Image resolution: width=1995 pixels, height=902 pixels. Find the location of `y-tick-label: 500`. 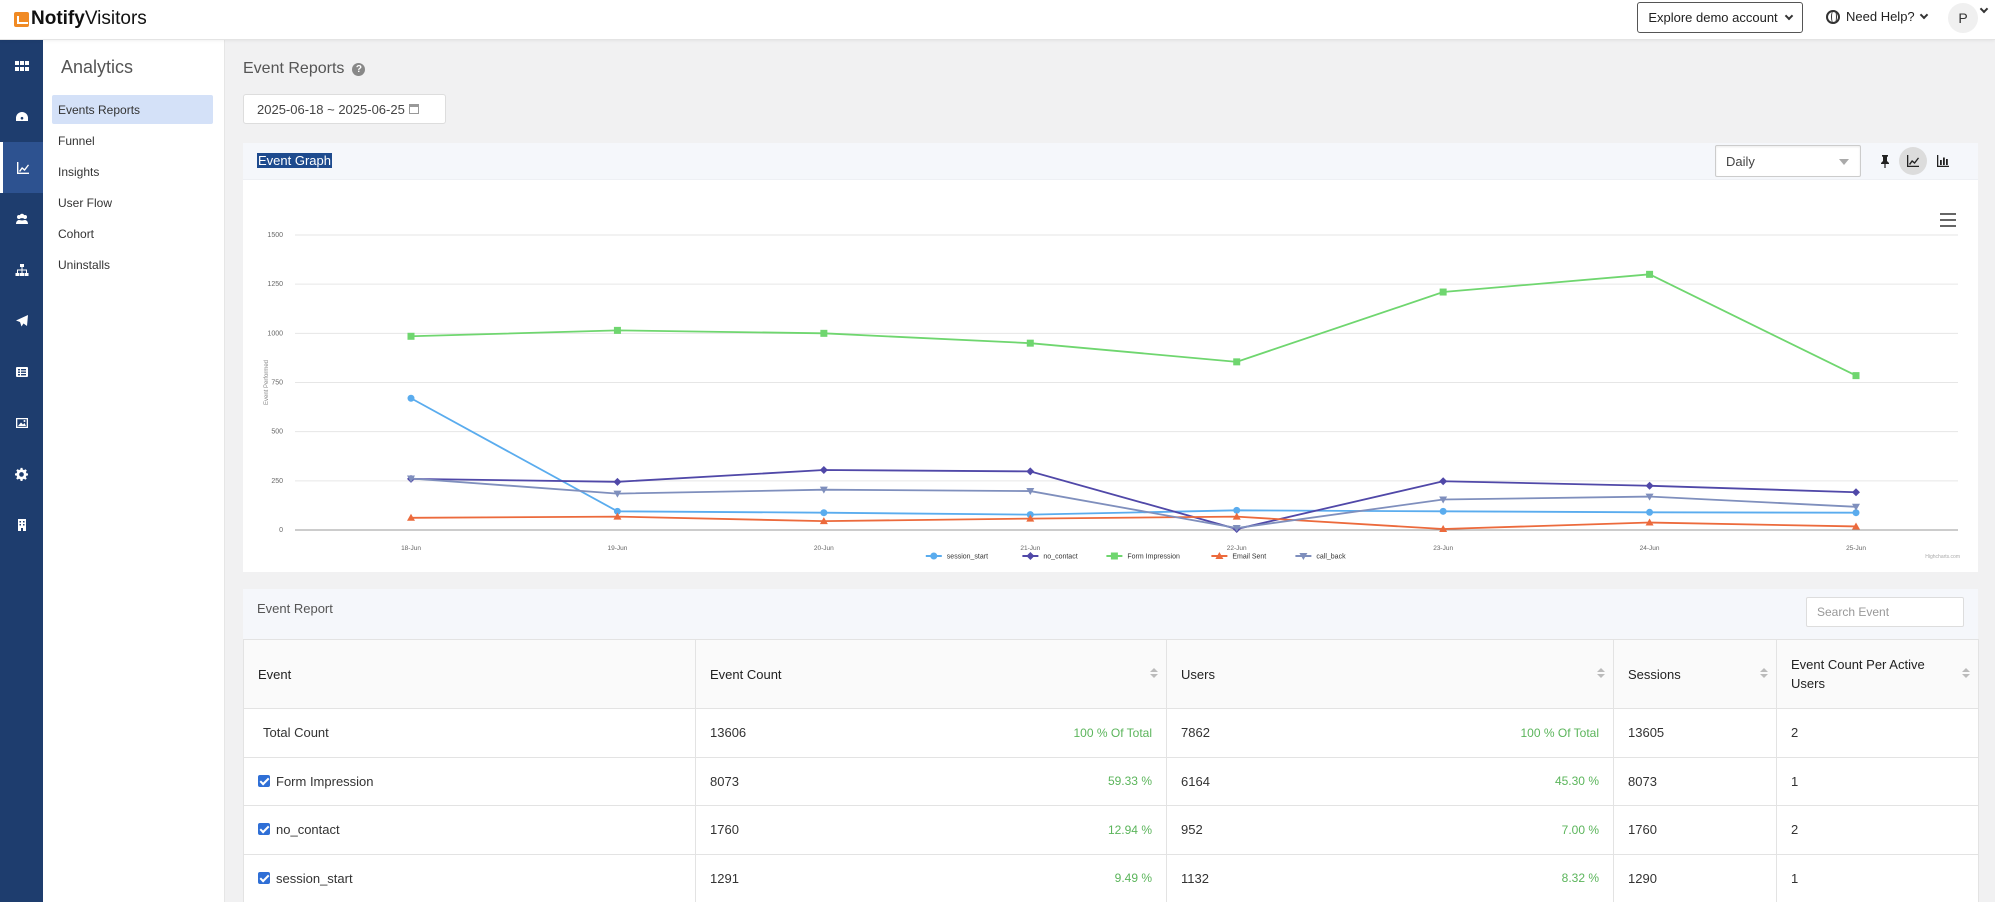

y-tick-label: 500 is located at coordinates (277, 432).